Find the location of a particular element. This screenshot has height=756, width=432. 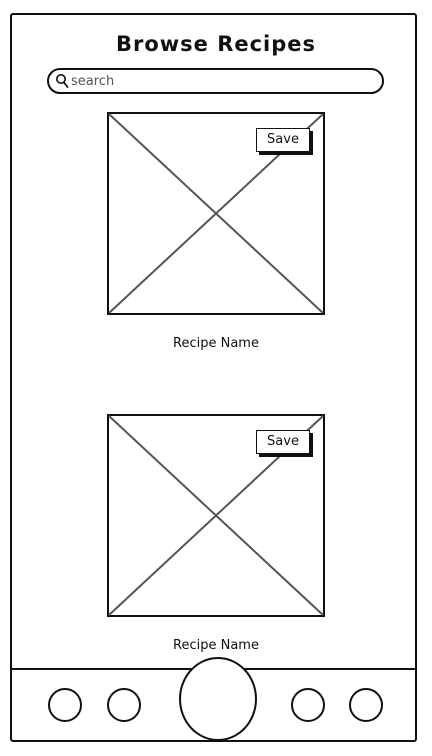

search-bar is located at coordinates (215, 81).